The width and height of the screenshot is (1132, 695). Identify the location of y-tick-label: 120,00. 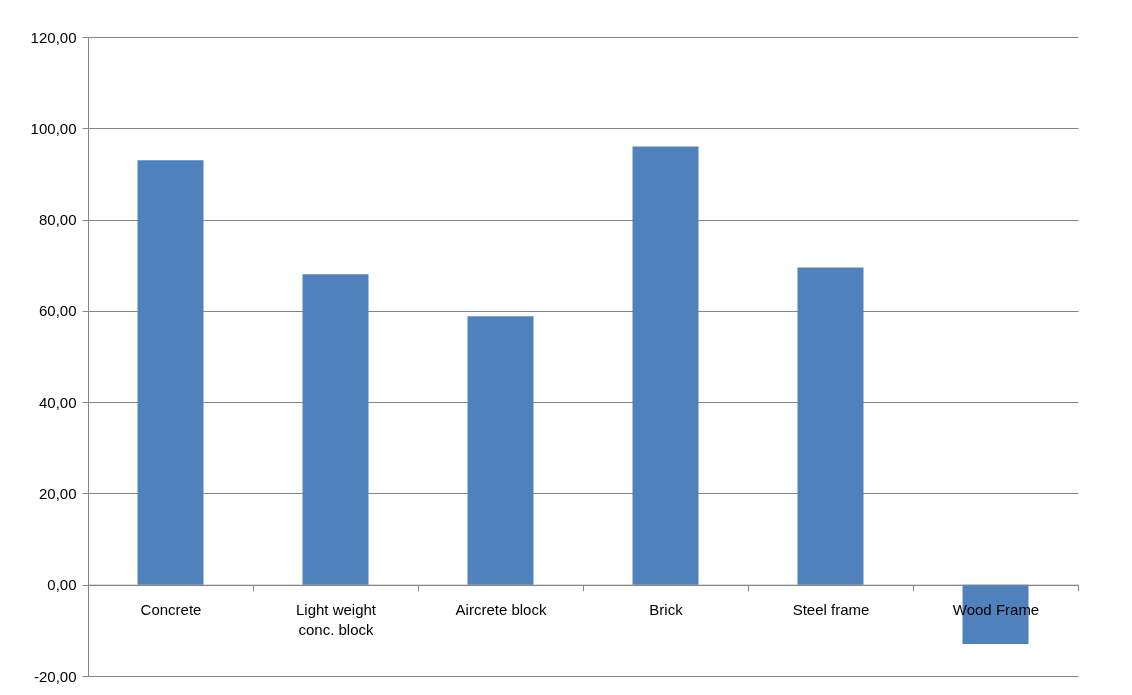
(53, 37).